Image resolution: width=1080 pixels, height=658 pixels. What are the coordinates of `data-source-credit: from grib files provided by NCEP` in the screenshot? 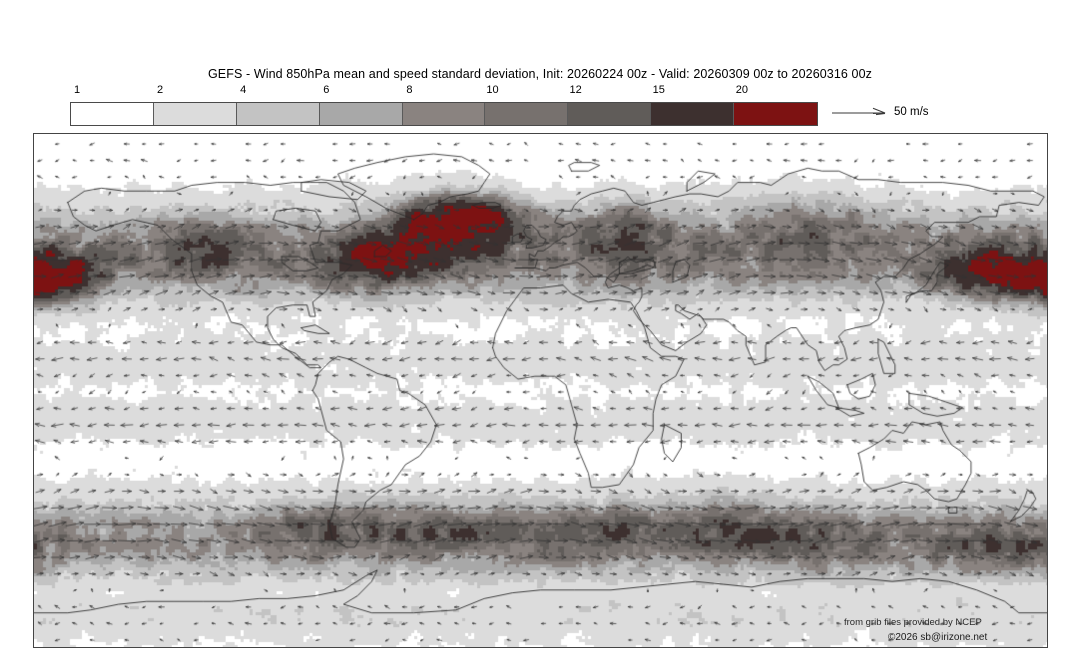 It's located at (913, 622).